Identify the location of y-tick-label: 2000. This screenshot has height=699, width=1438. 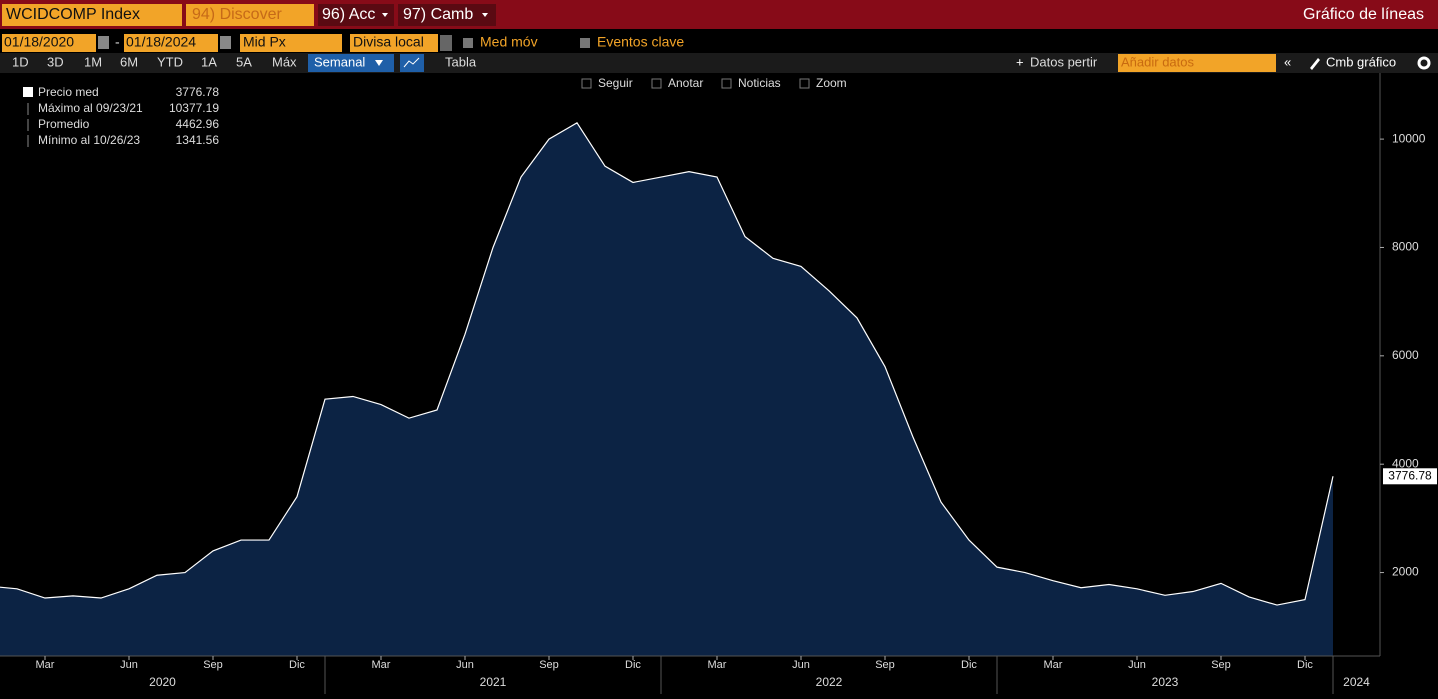
(1405, 572).